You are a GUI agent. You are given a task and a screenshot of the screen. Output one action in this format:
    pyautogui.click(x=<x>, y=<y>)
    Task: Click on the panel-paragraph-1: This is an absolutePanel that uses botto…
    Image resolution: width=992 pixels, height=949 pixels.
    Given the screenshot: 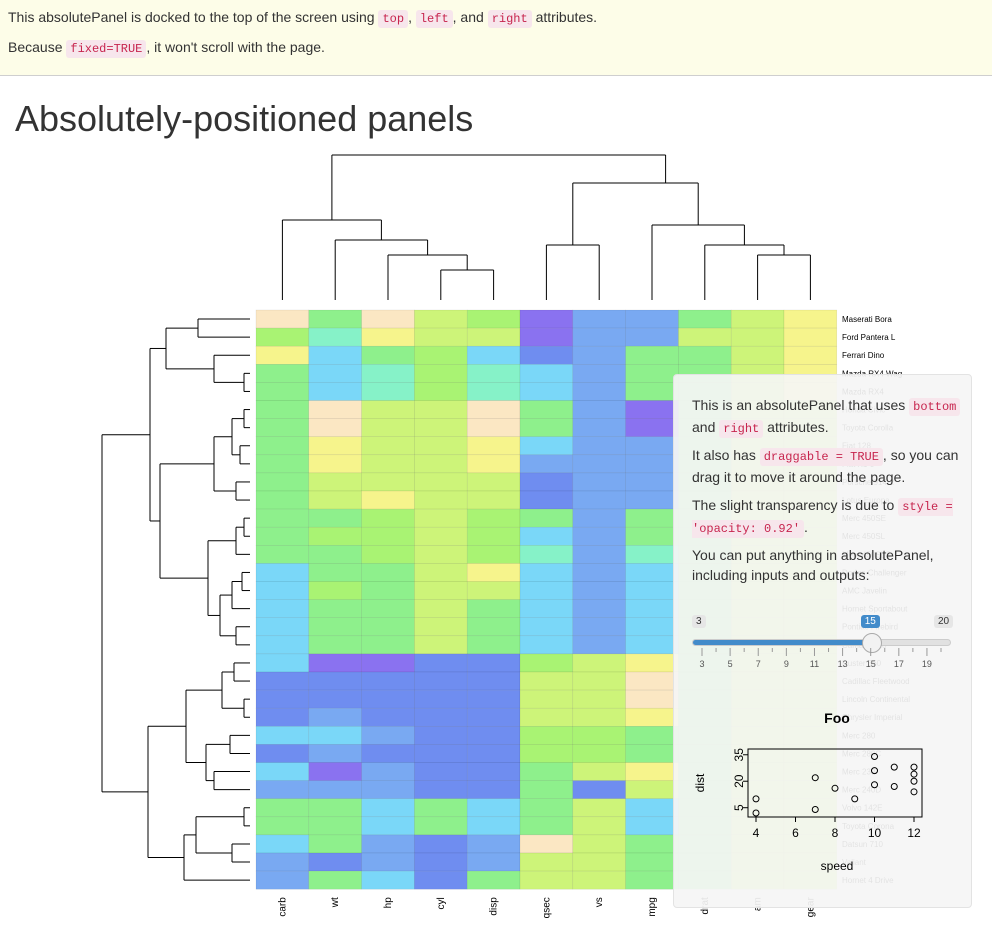 What is the action you would take?
    pyautogui.click(x=827, y=417)
    